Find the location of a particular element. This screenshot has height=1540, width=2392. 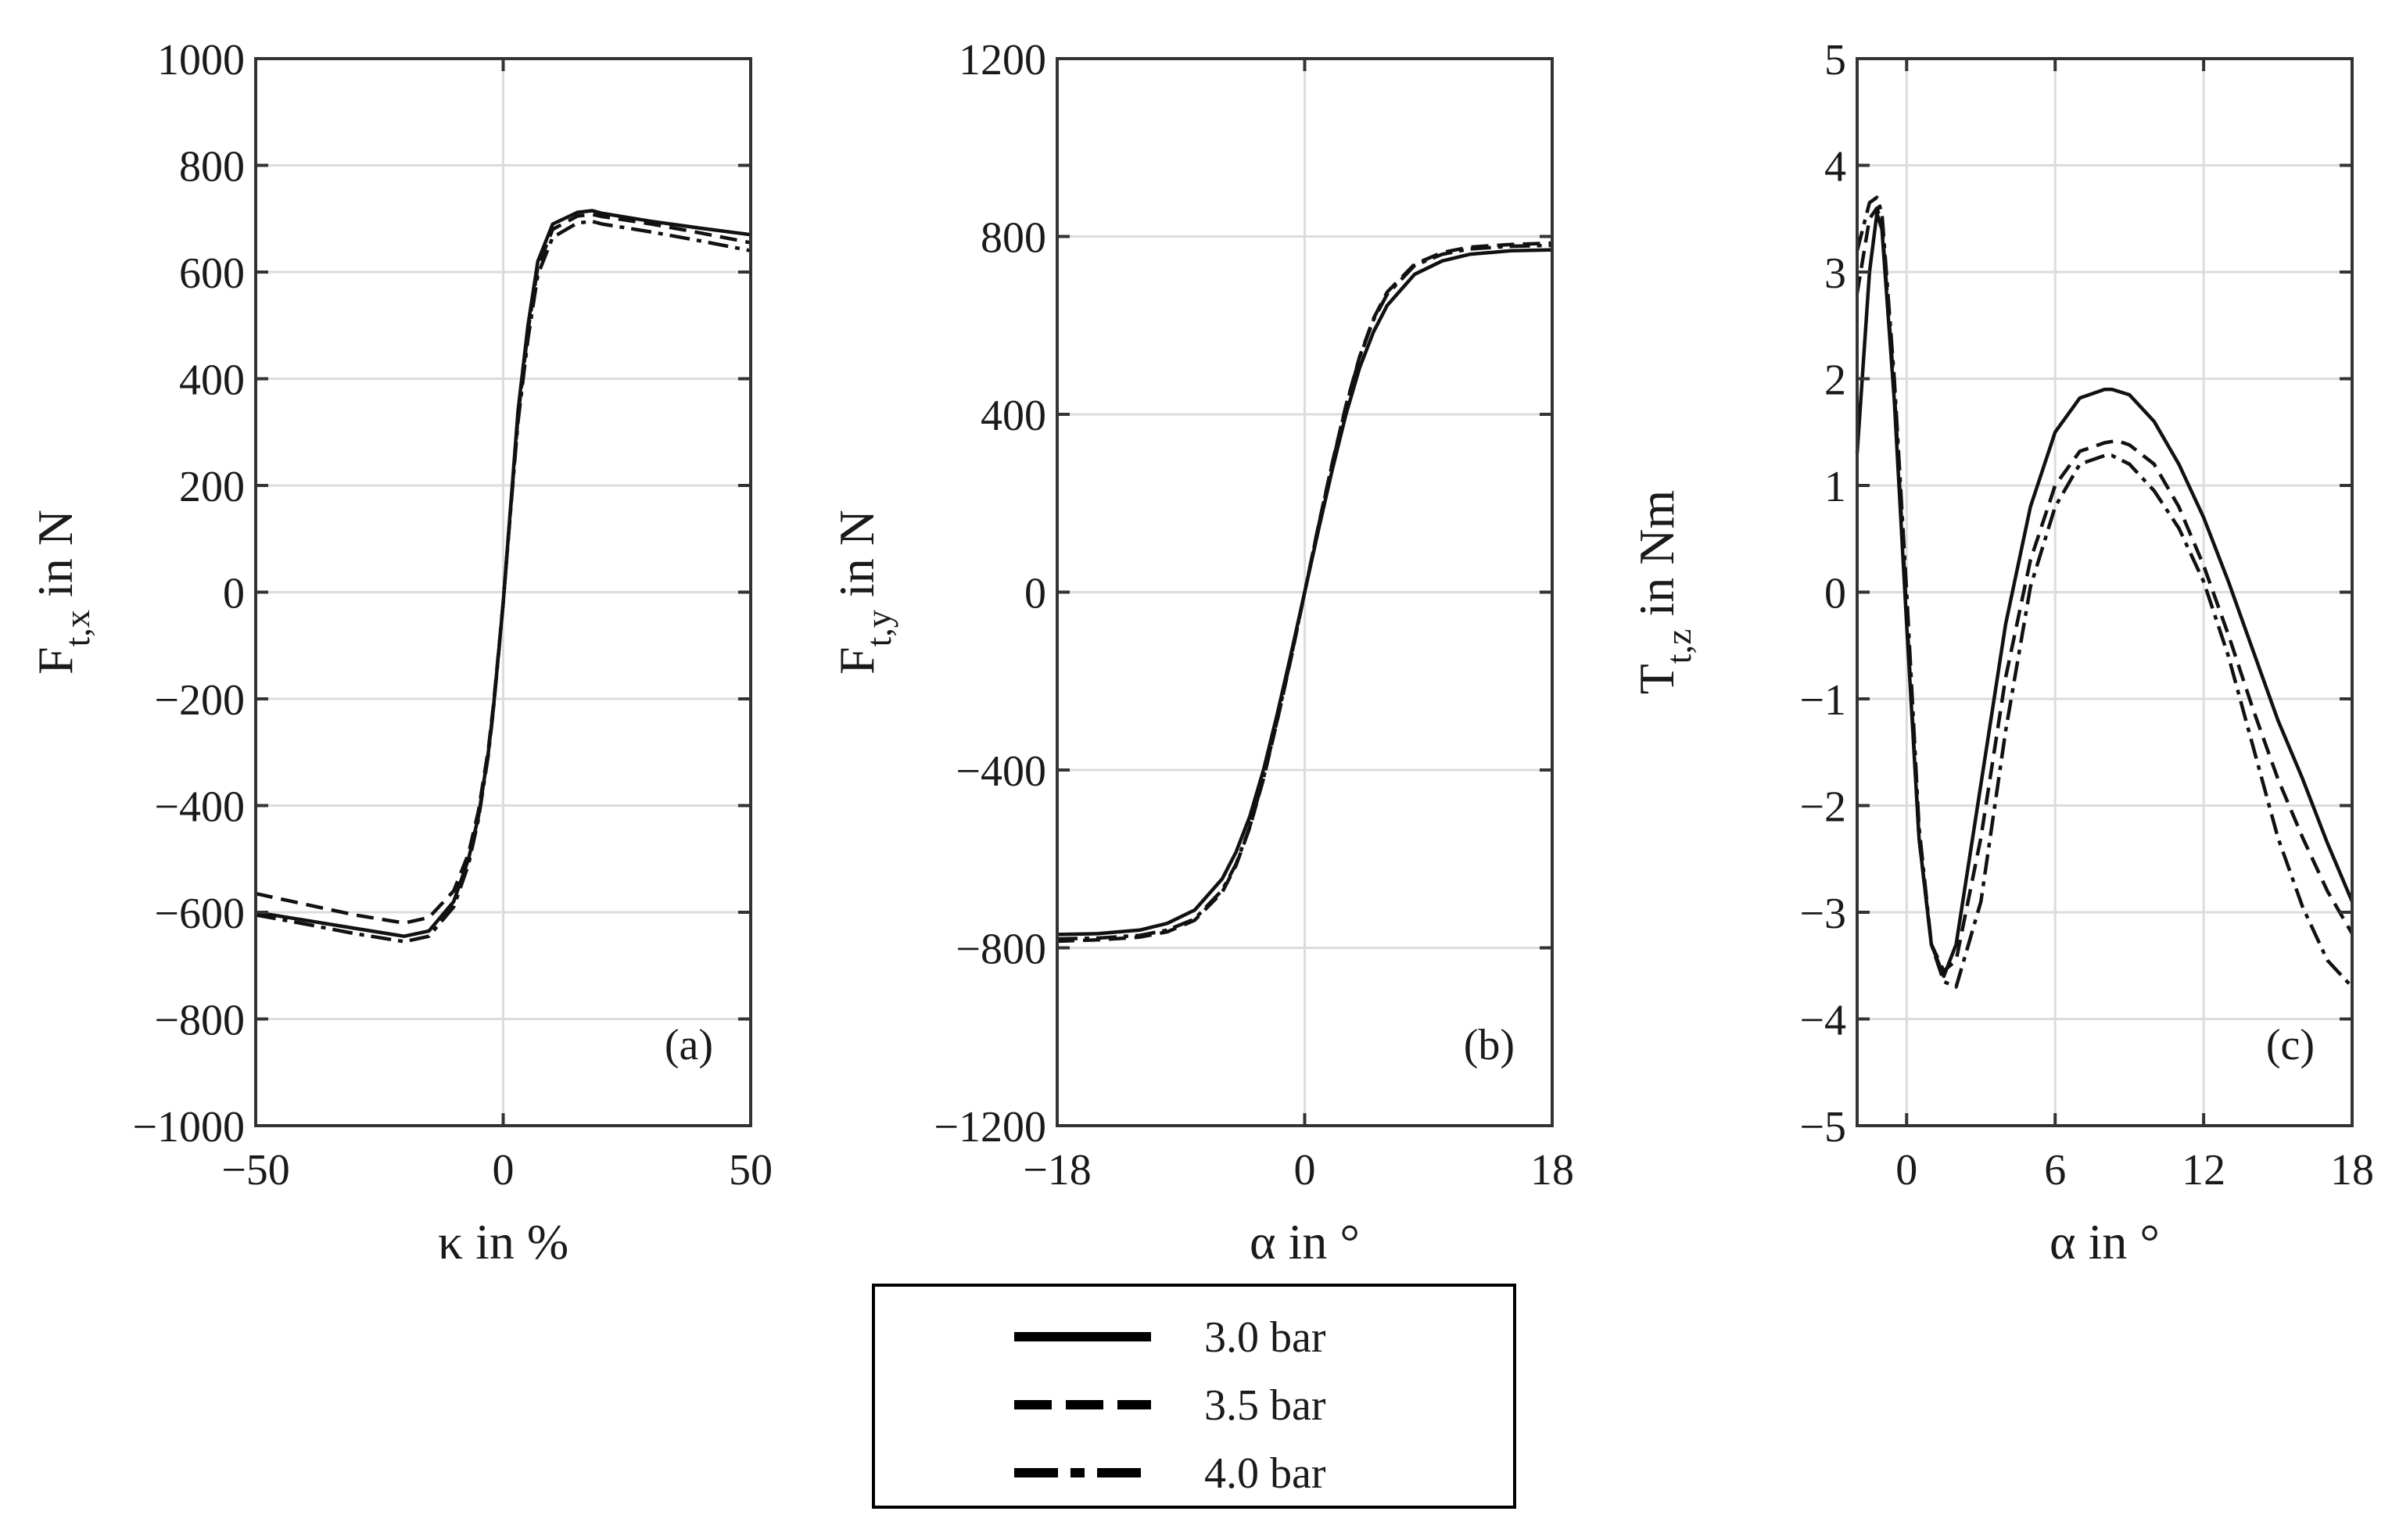

panel-c-ytick-label-4: −1 is located at coordinates (1822, 701).